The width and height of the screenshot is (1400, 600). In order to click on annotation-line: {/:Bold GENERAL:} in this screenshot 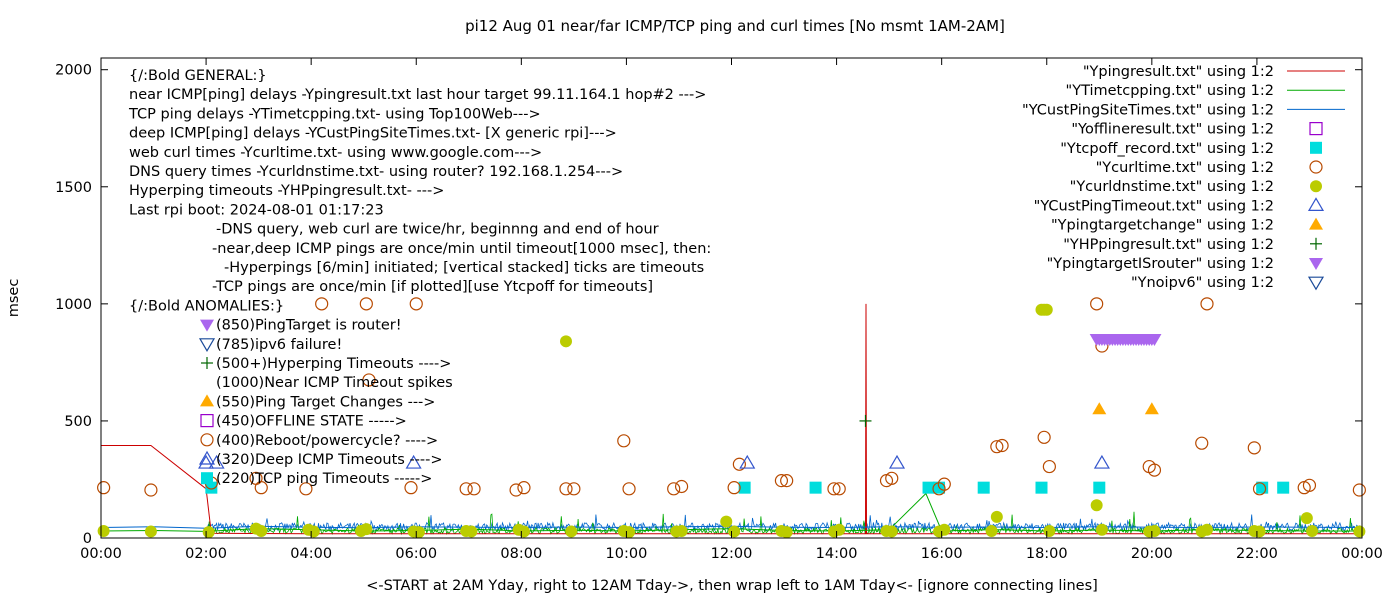, I will do `click(198, 76)`.